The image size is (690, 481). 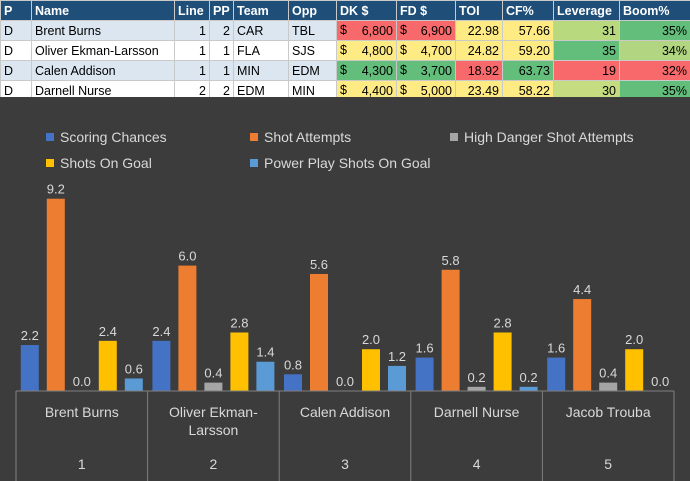 I want to click on cell-toi: 18.92, so click(x=479, y=70).